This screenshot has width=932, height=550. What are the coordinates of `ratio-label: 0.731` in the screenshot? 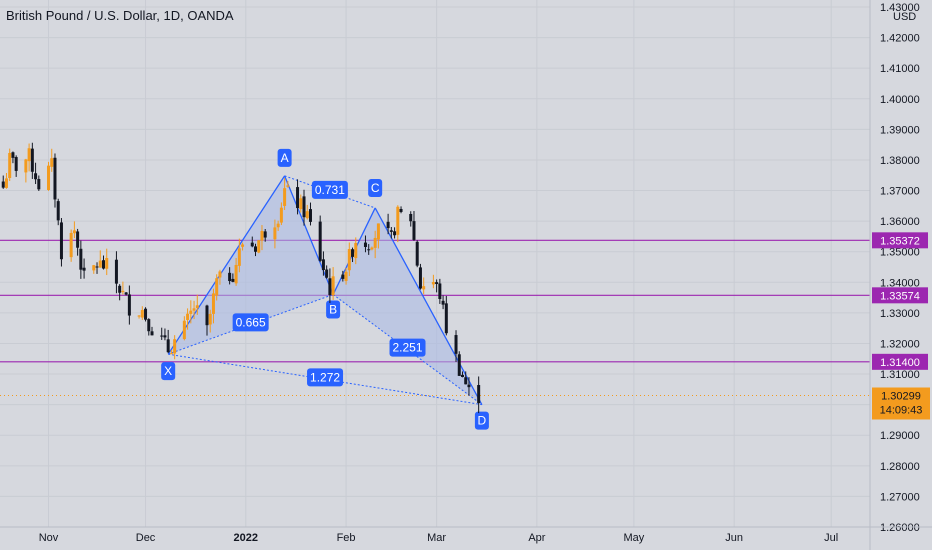 It's located at (329, 189).